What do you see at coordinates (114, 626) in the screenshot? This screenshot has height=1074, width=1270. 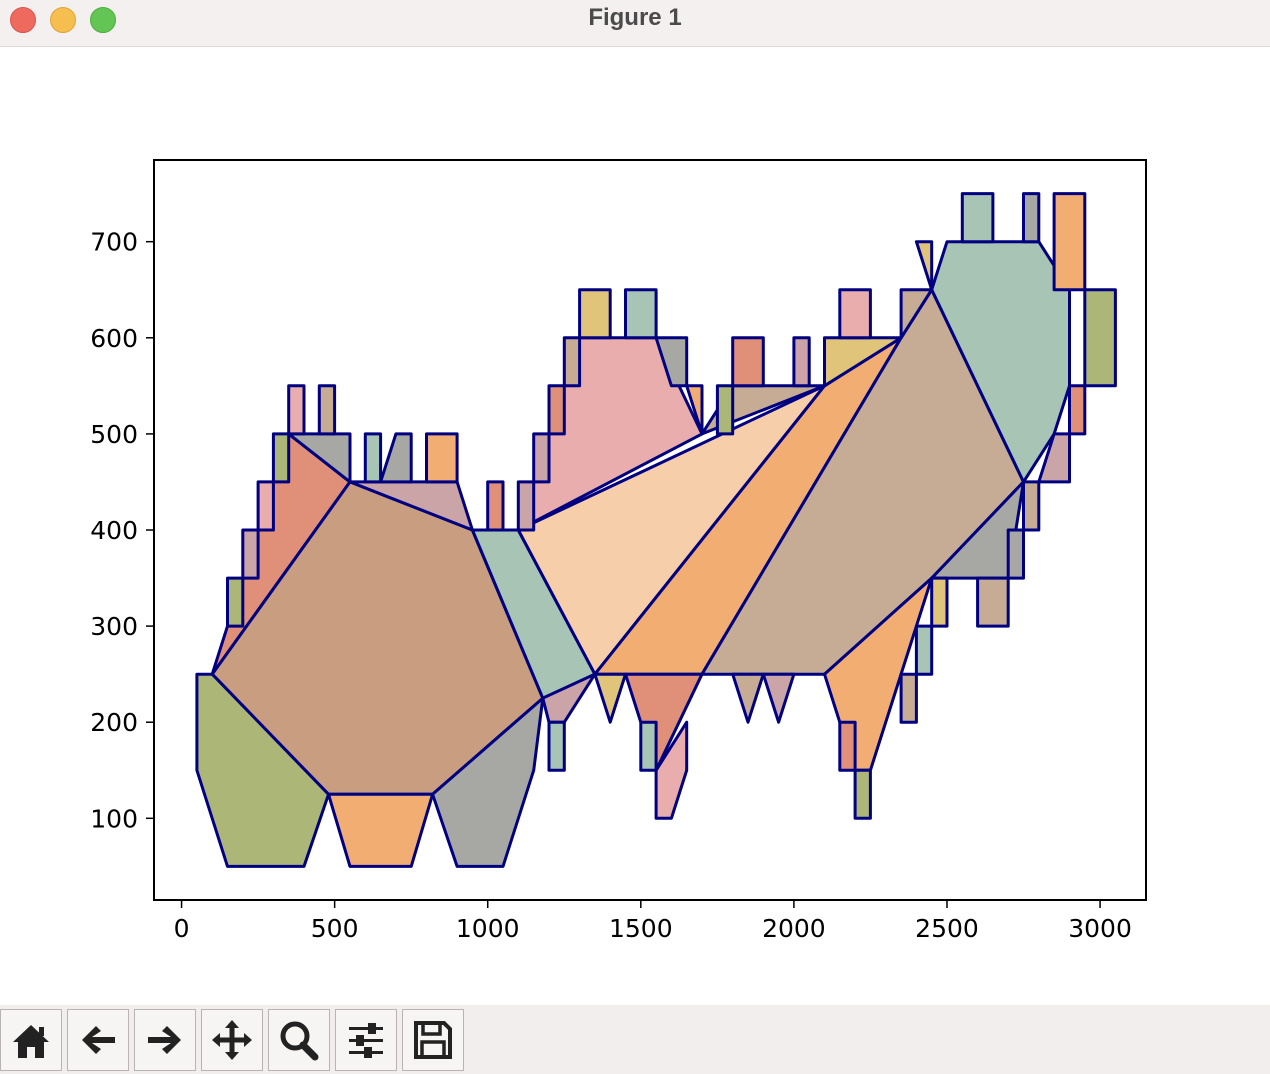 I see `y-tick-label: 300` at bounding box center [114, 626].